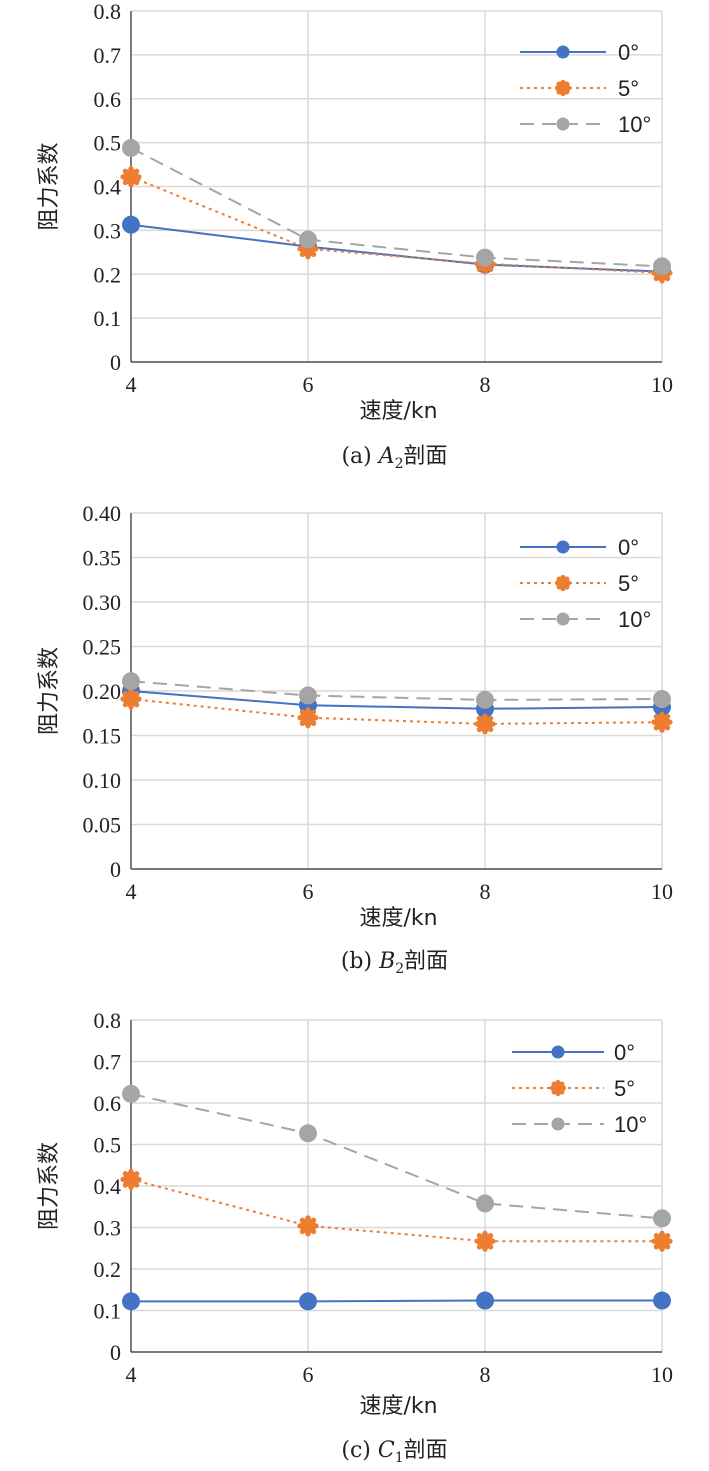 This screenshot has width=709, height=1471. What do you see at coordinates (396, 1210) in the screenshot?
I see `series-line-5deg` at bounding box center [396, 1210].